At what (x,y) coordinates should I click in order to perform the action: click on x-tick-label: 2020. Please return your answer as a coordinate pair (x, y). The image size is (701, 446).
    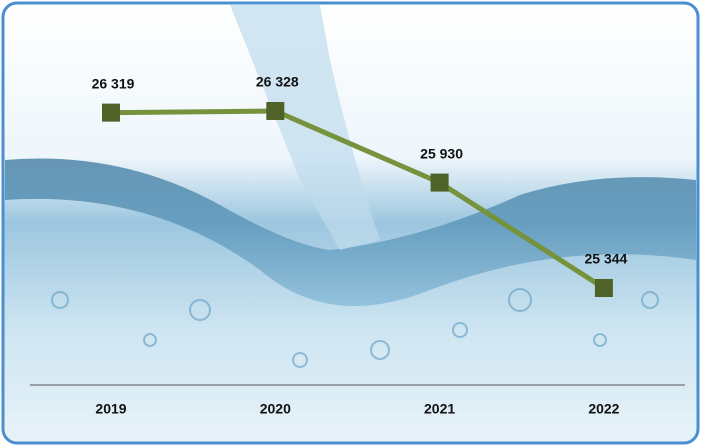
    Looking at the image, I should click on (275, 409).